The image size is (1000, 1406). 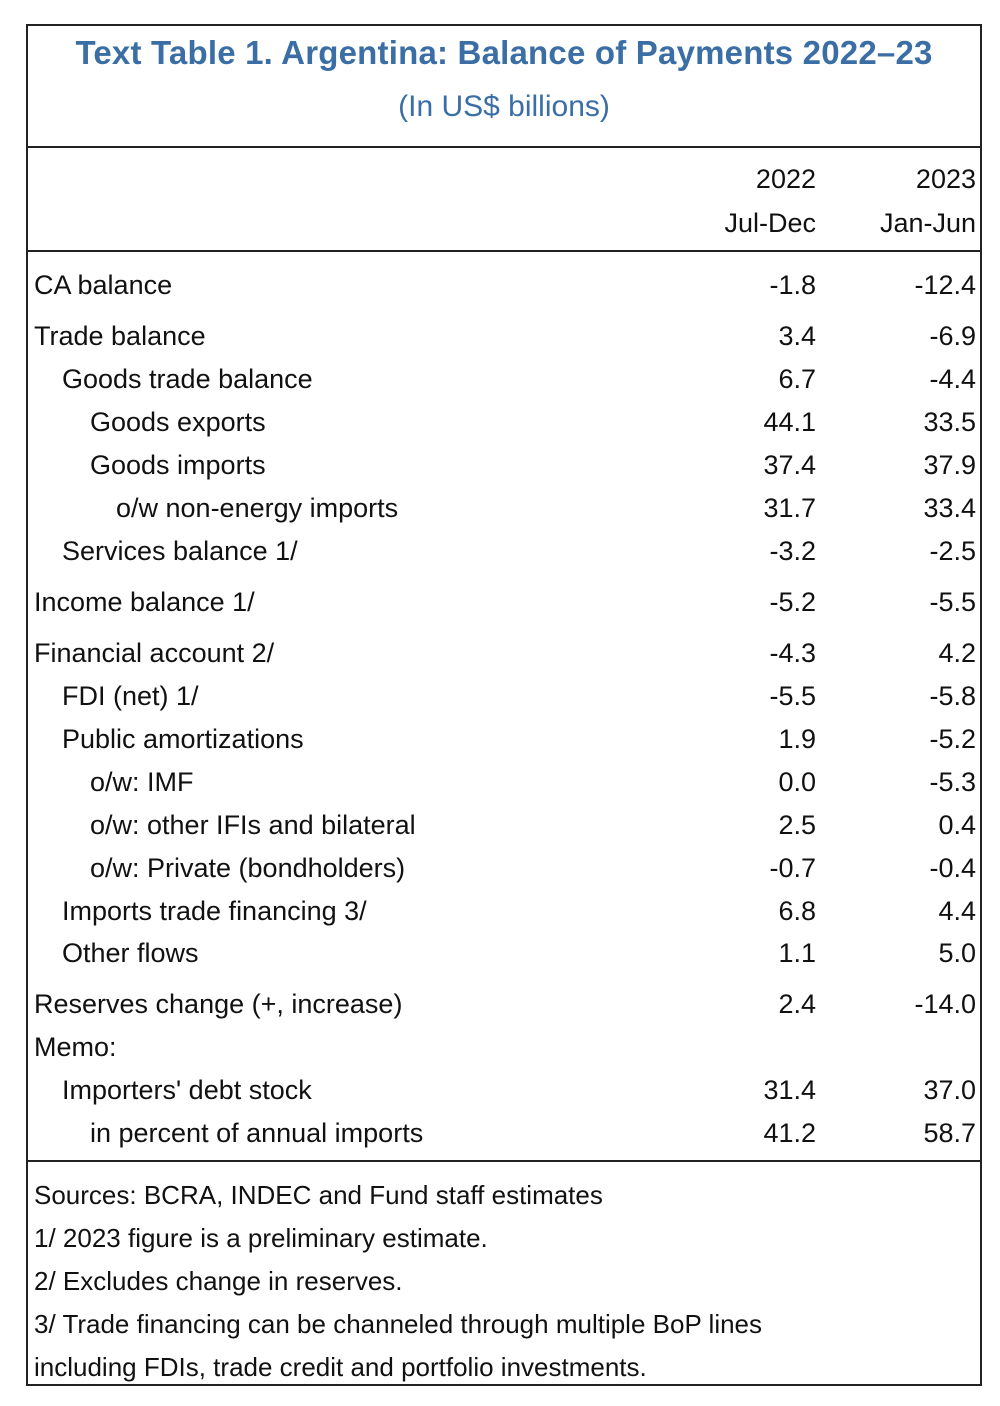 I want to click on row-value-2022: 2.5, so click(x=797, y=825).